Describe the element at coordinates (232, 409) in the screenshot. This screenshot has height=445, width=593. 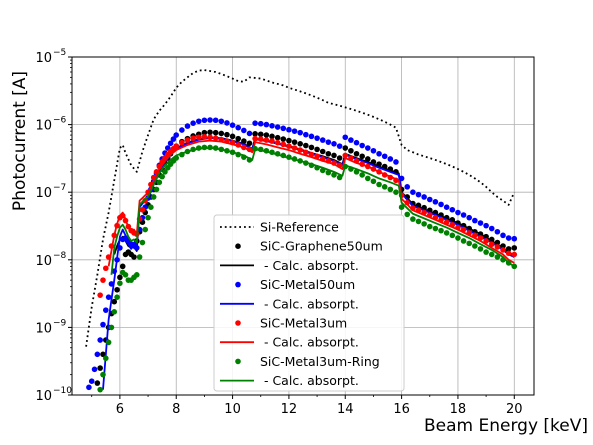
I see `x-tick-label: 10` at that location.